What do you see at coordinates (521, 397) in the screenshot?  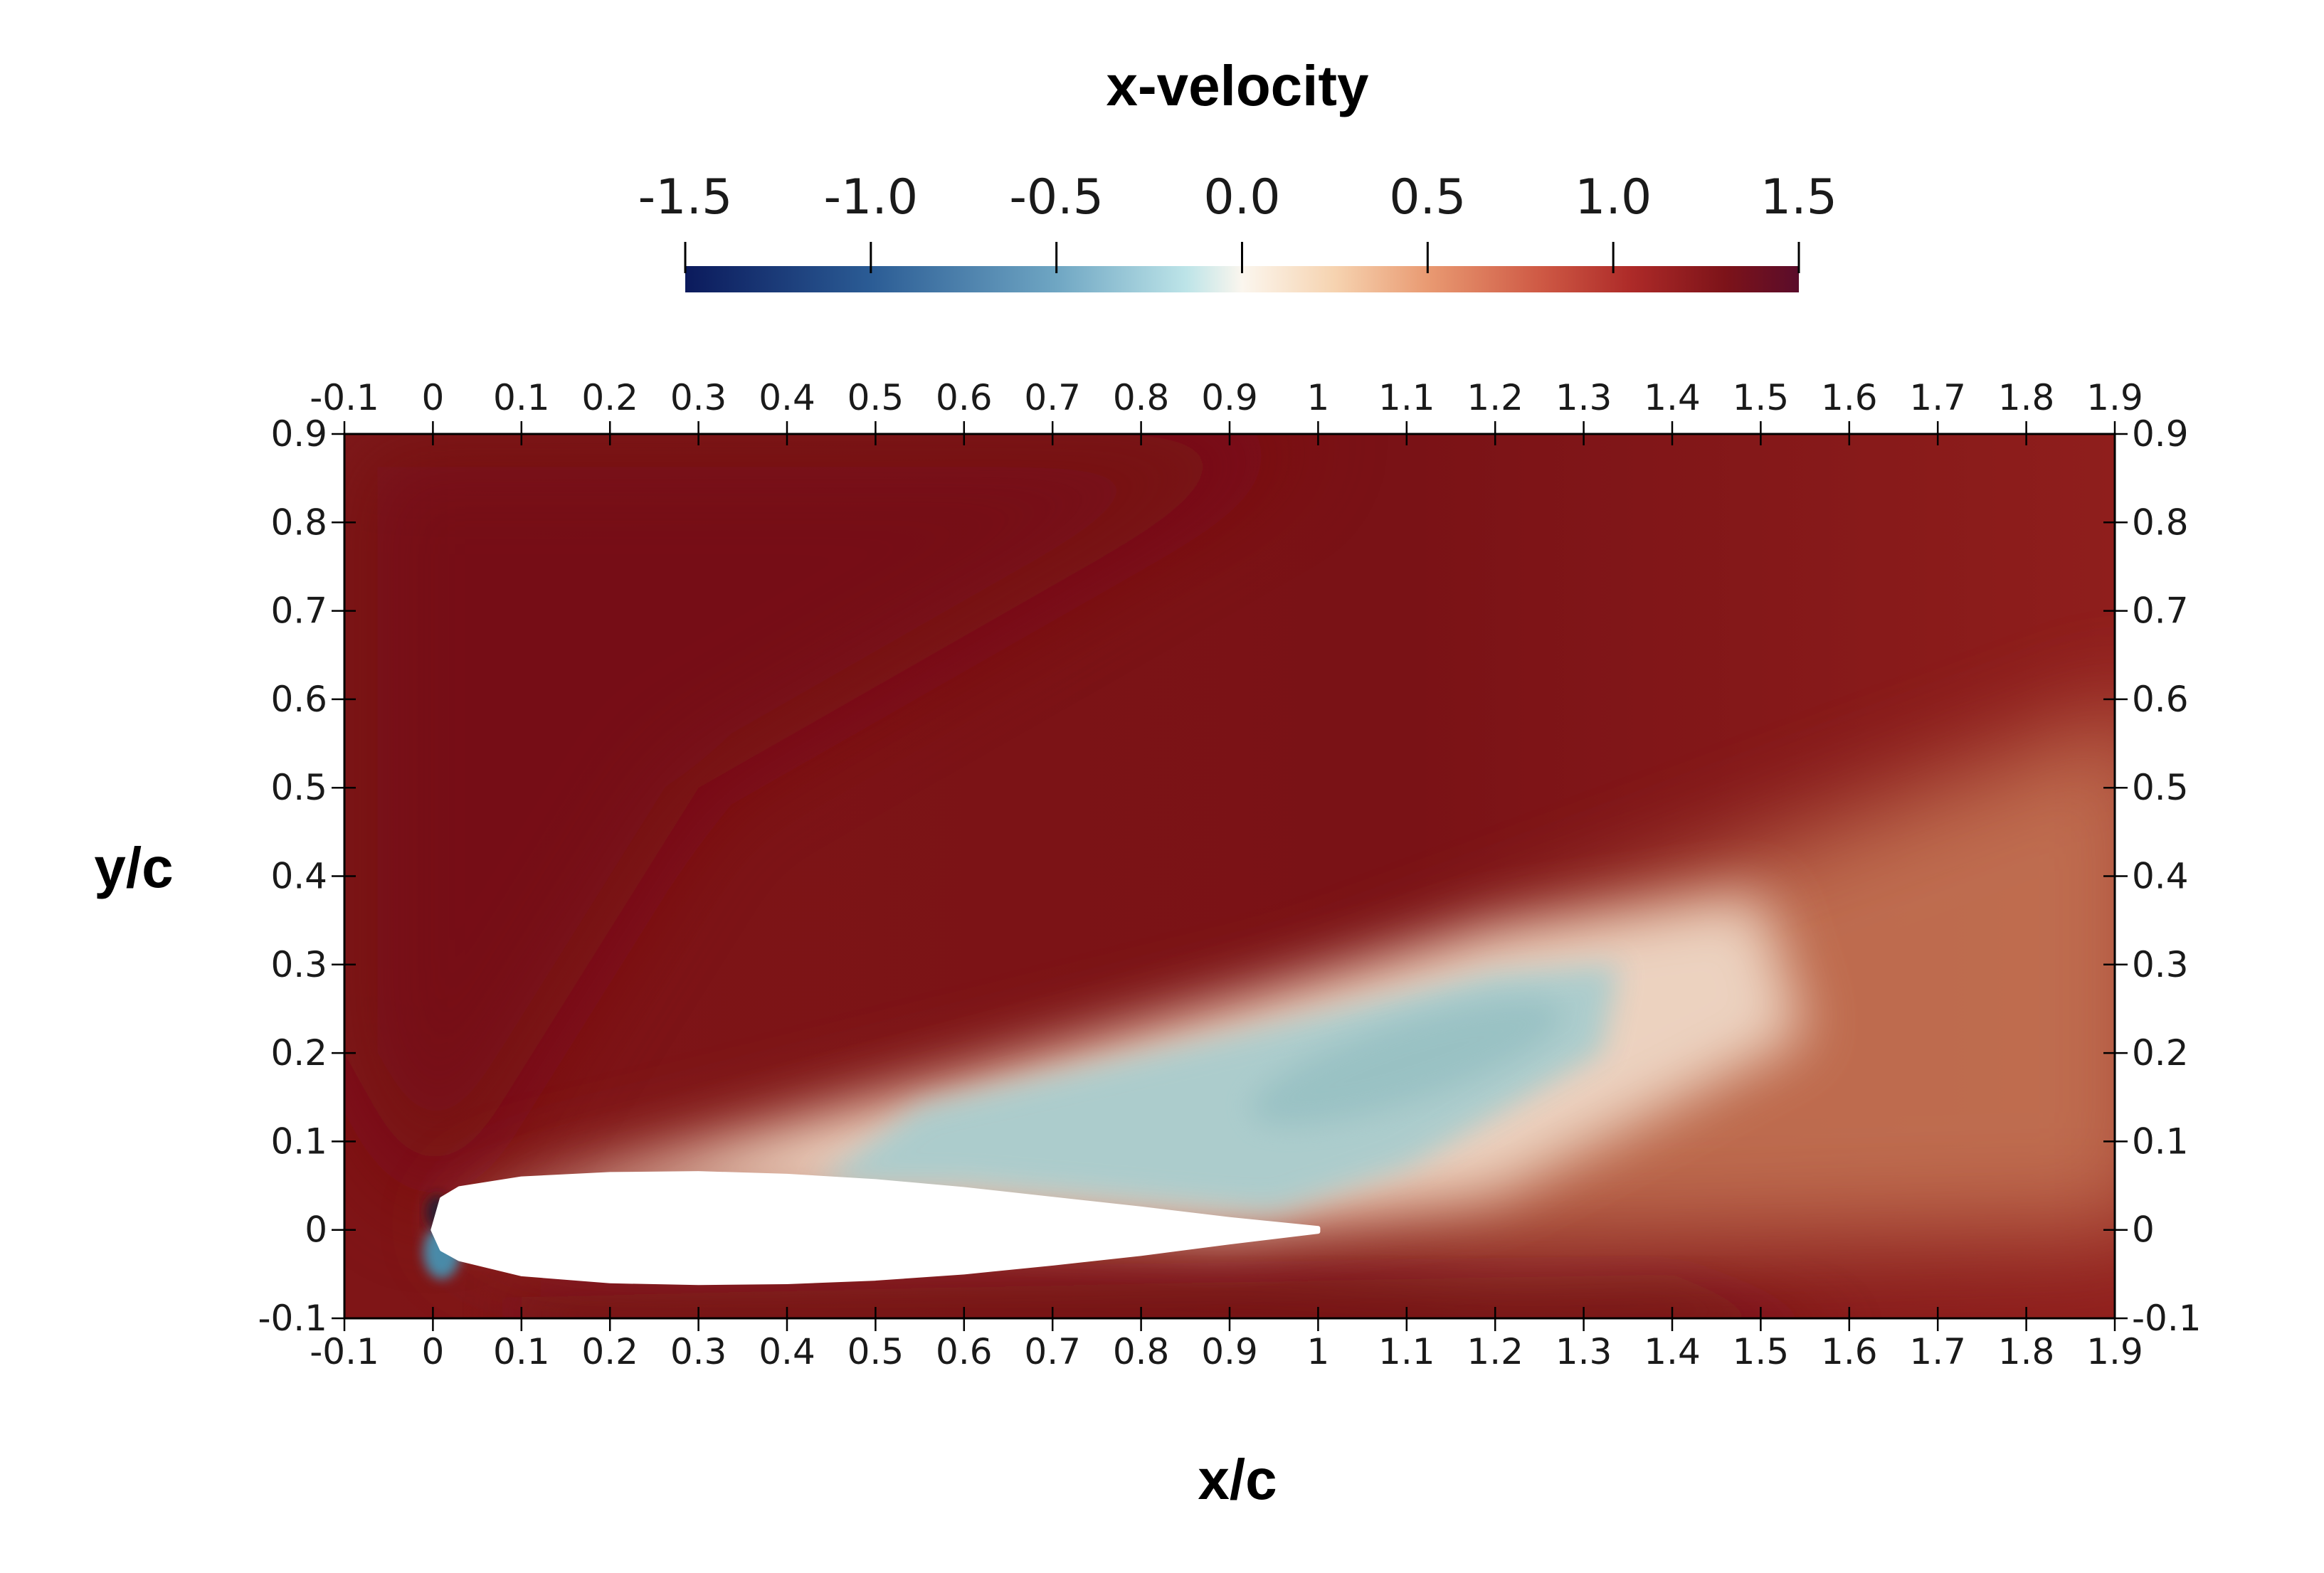 I see `x-tick-label-top: 0.1` at bounding box center [521, 397].